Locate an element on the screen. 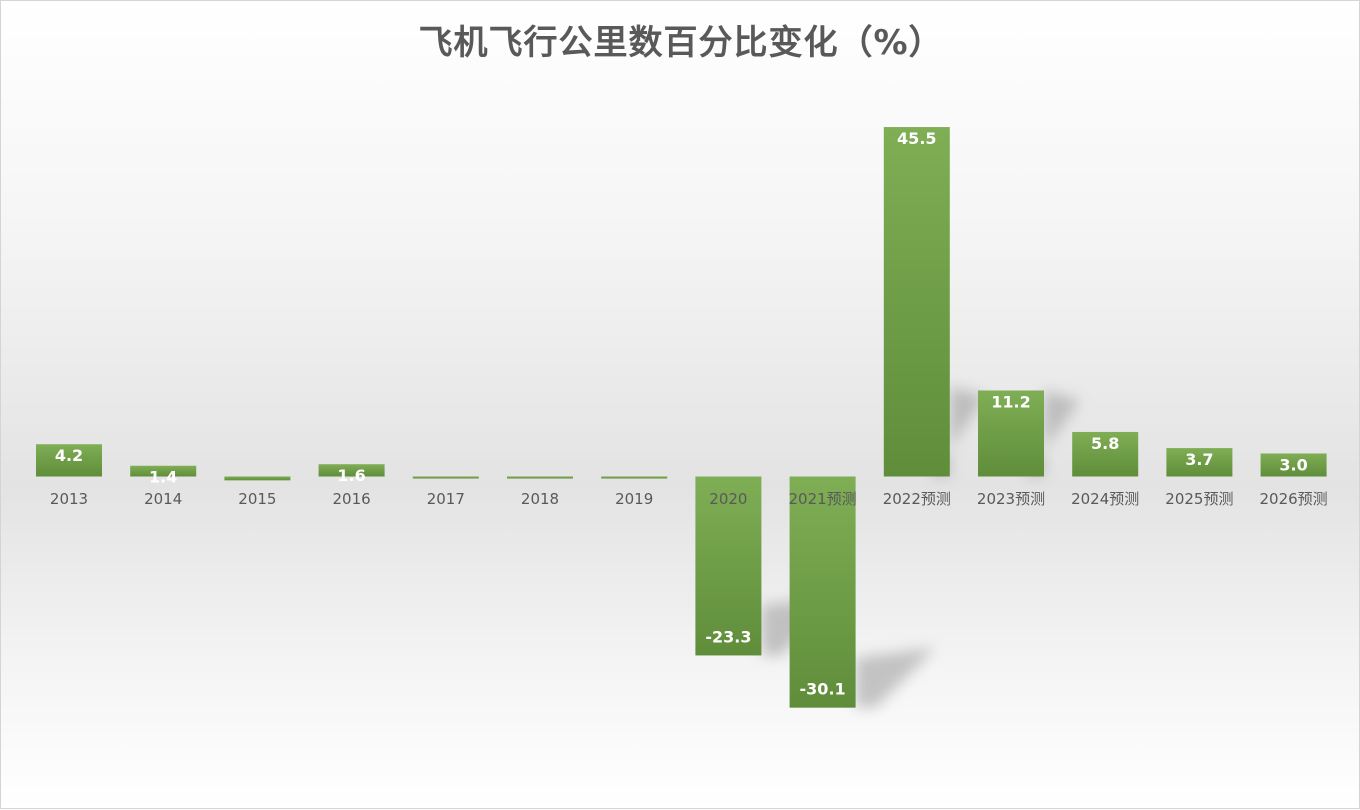  data-label-2013: 4.2 is located at coordinates (69, 455).